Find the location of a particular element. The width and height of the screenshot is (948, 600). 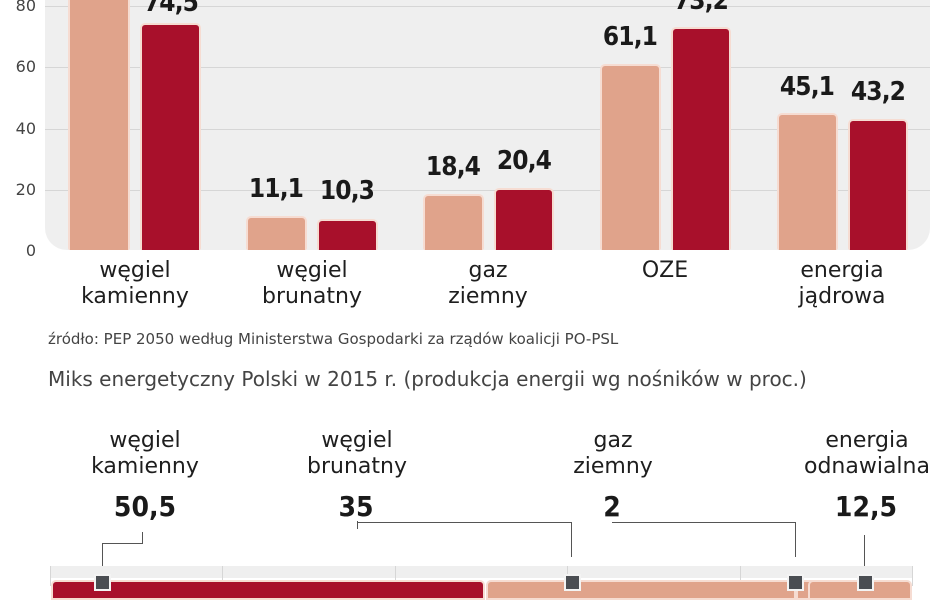

y-tick-40: 40 is located at coordinates (25, 128).